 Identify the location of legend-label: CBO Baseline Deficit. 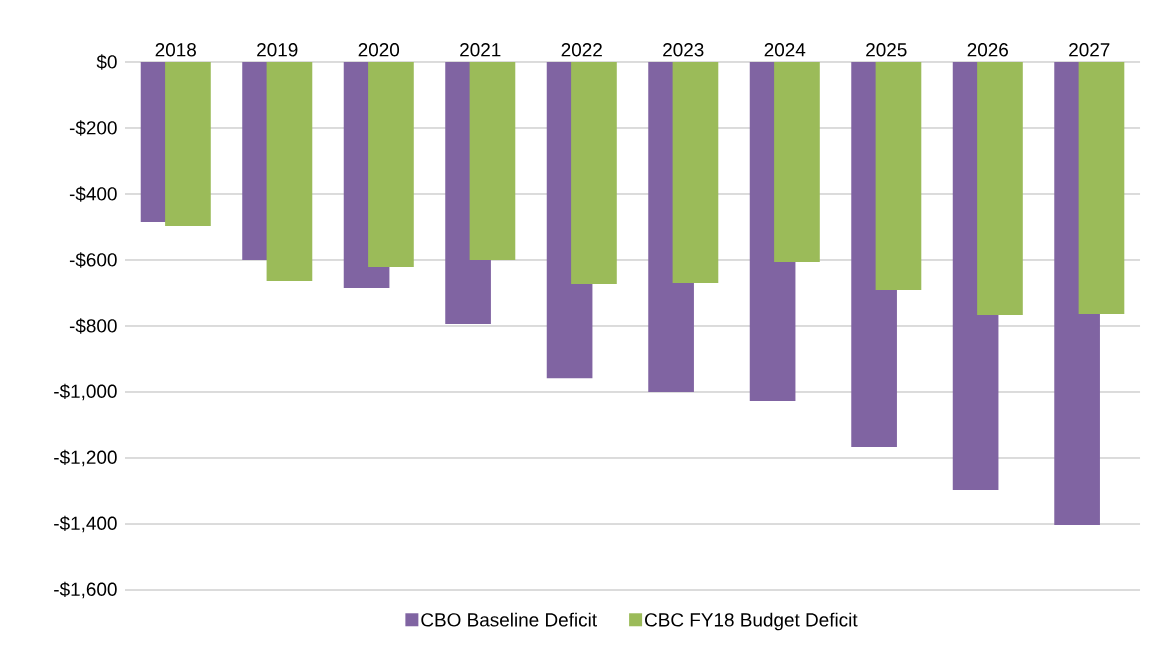
(509, 619).